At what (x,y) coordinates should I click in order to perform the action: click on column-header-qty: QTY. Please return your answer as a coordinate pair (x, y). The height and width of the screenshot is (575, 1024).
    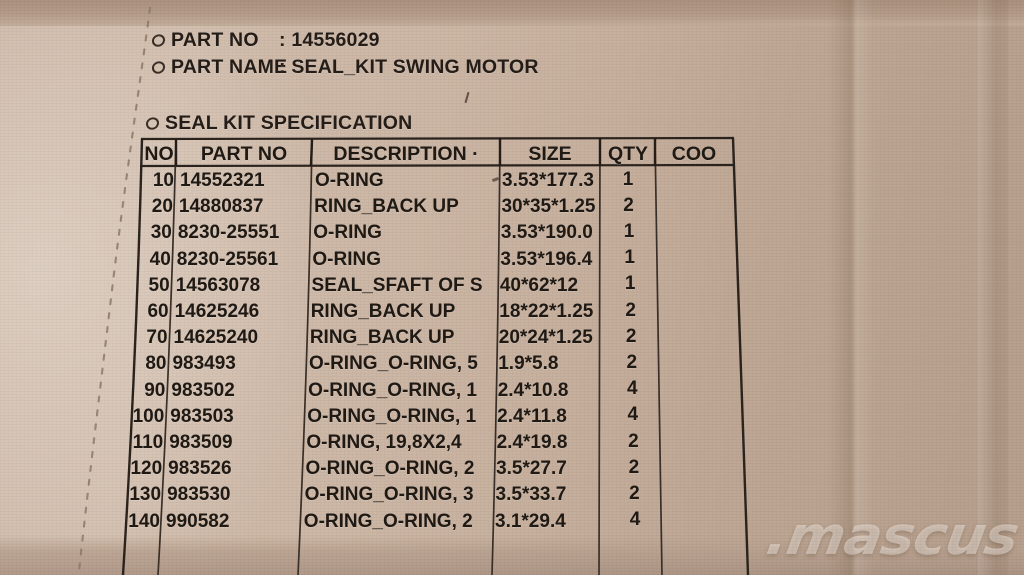
    Looking at the image, I should click on (628, 154).